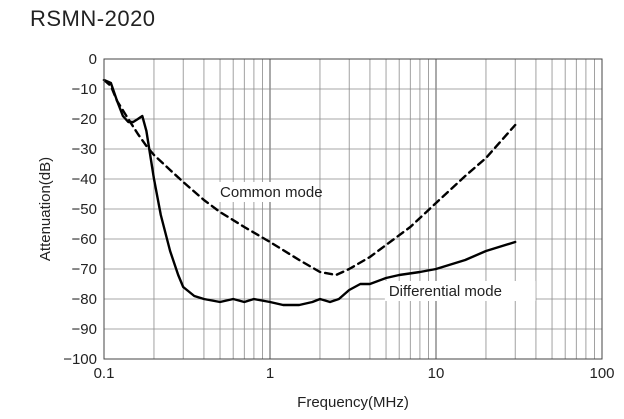  Describe the element at coordinates (84, 269) in the screenshot. I see `y-tick-label: −70` at that location.